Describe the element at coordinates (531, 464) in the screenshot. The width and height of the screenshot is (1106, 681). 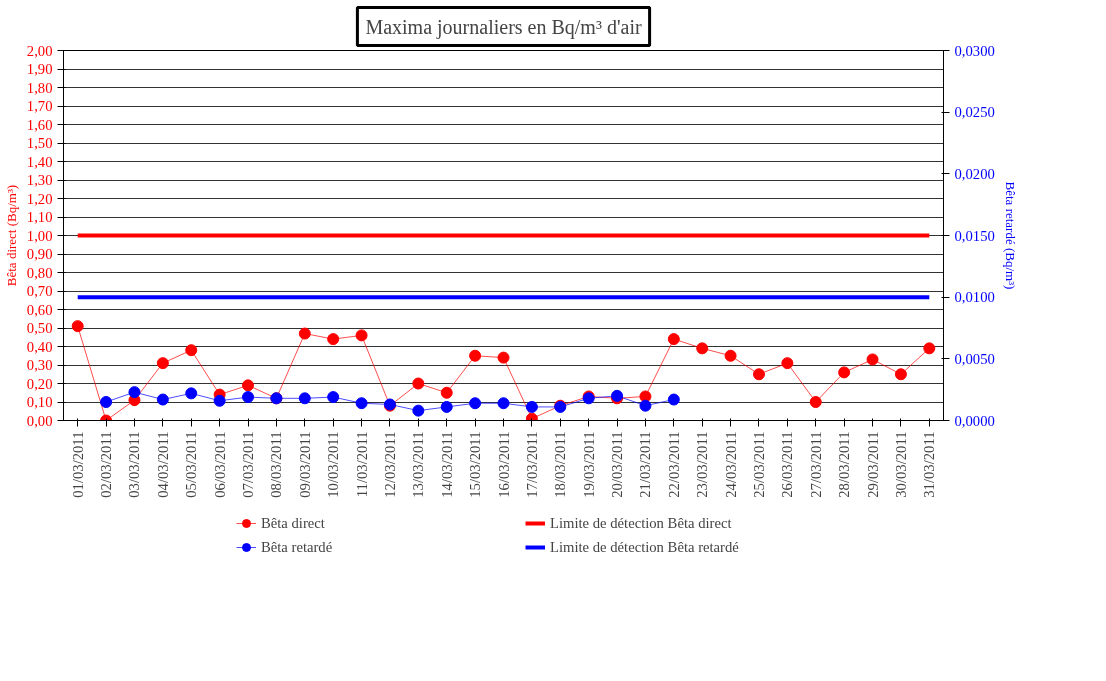
I see `x-tick-label: 17/03/2011` at that location.